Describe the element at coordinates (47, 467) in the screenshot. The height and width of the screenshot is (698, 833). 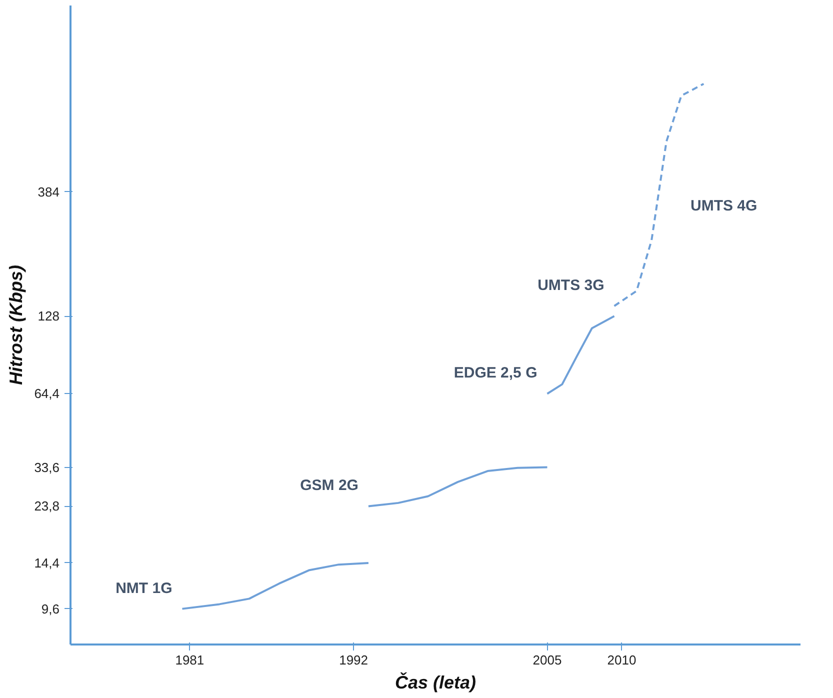
I see `y-tick-label: 33,6` at that location.